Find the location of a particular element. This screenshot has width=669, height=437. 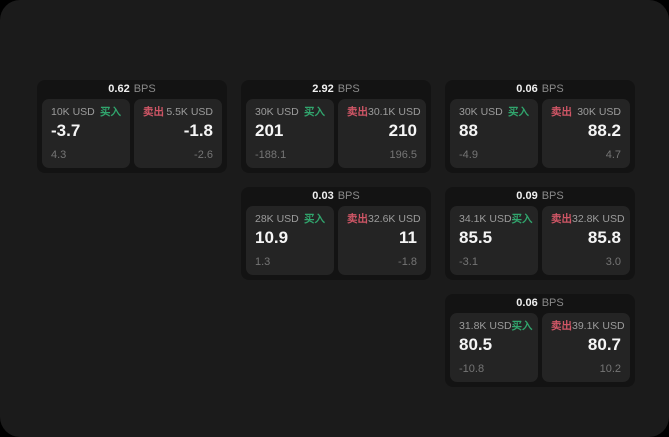

panels-row: 28K USD 买入 10.9 1.3 卖出 32.6K USD 11 -1.8 is located at coordinates (336, 240).